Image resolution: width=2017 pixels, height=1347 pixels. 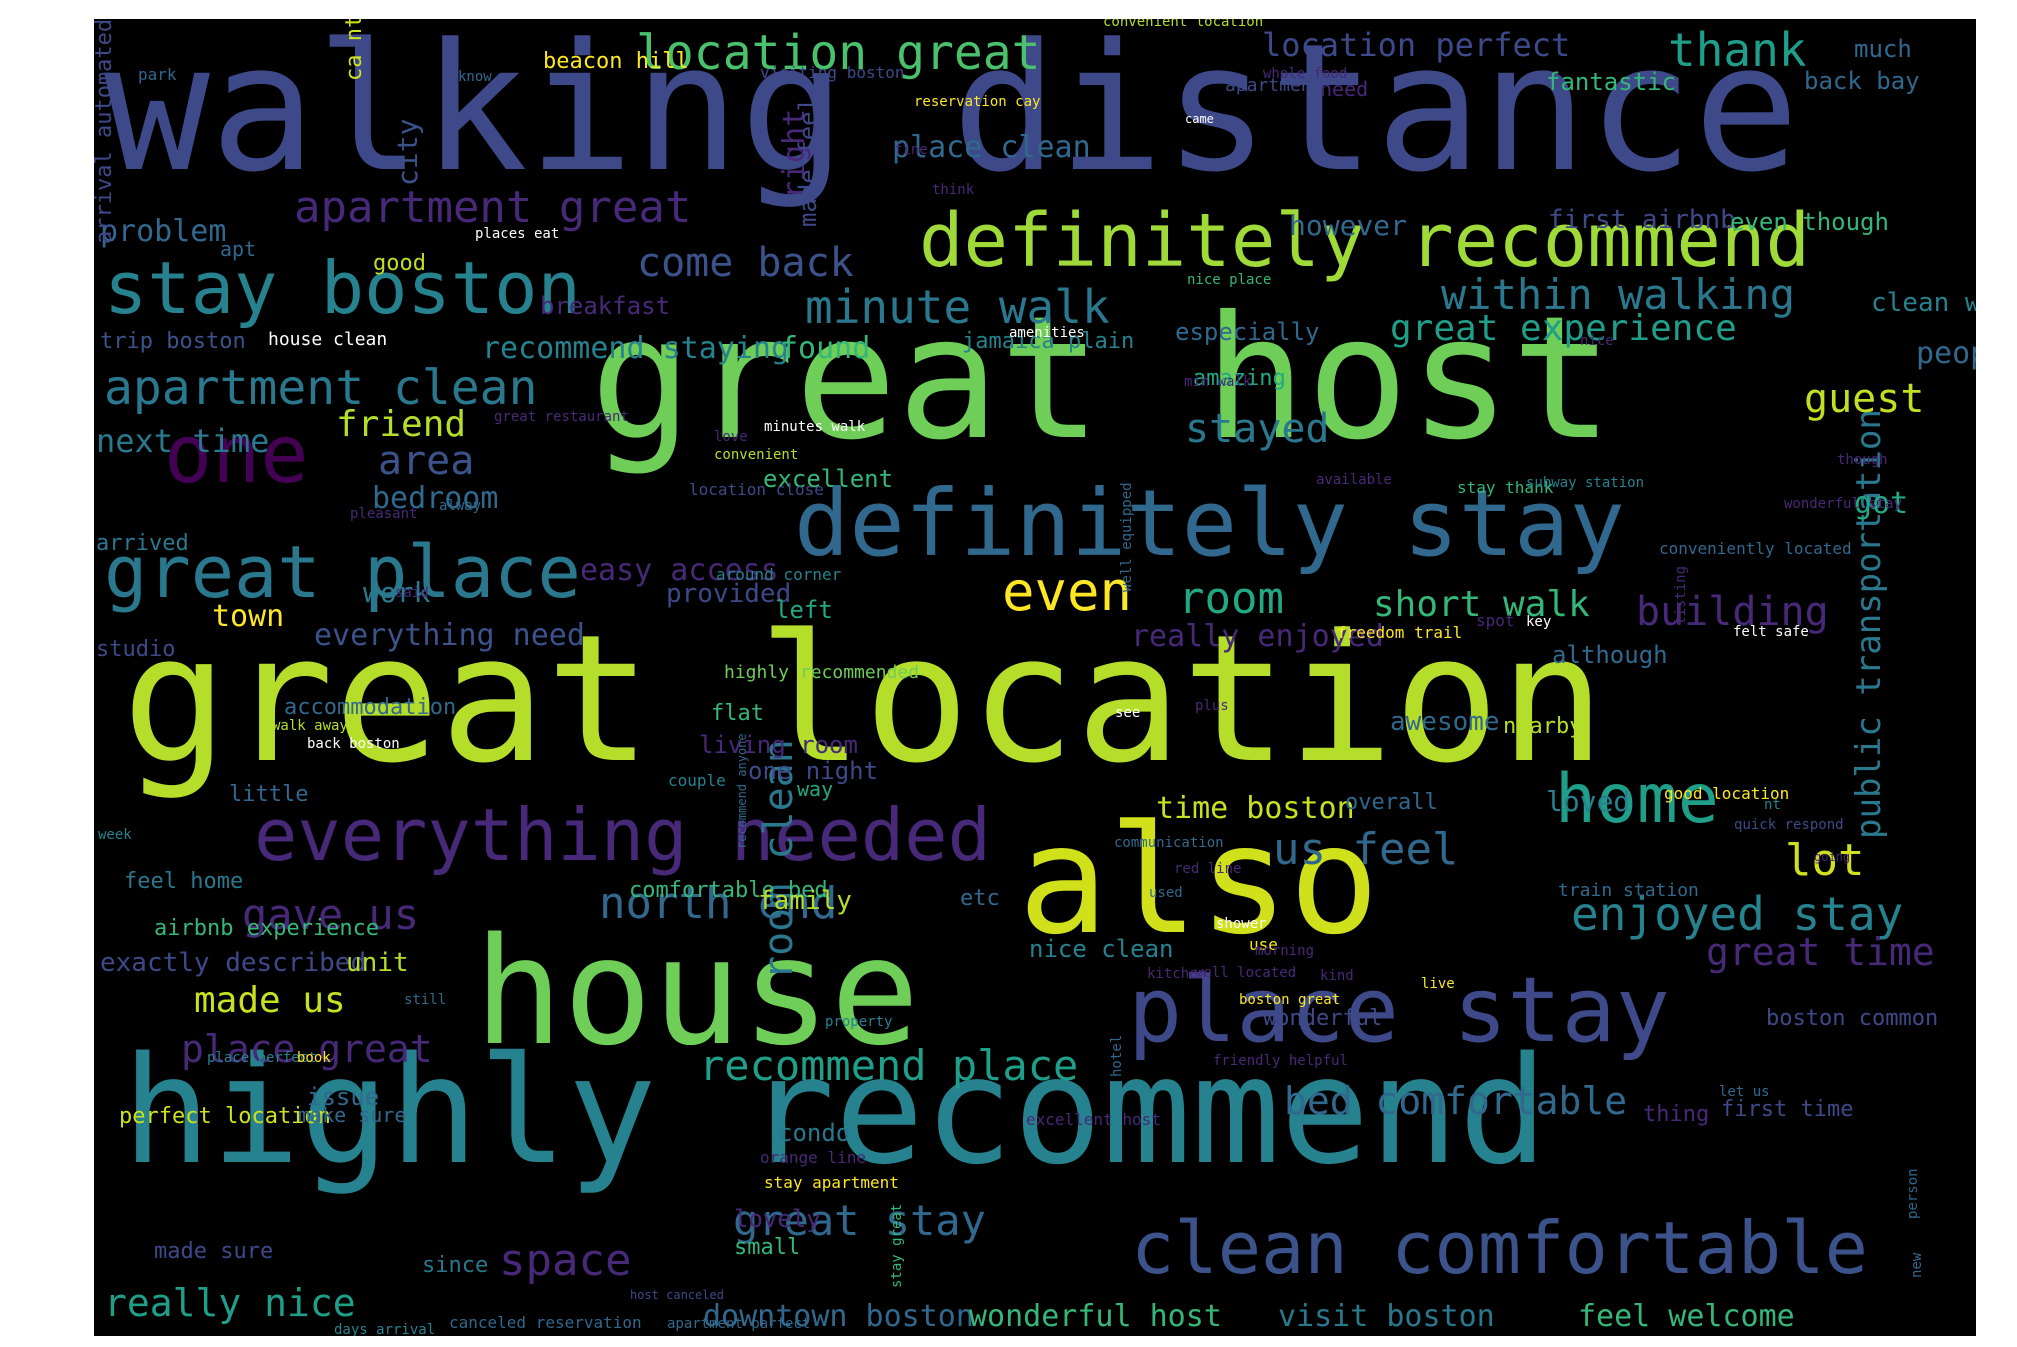 I want to click on word-since: since, so click(x=455, y=1265).